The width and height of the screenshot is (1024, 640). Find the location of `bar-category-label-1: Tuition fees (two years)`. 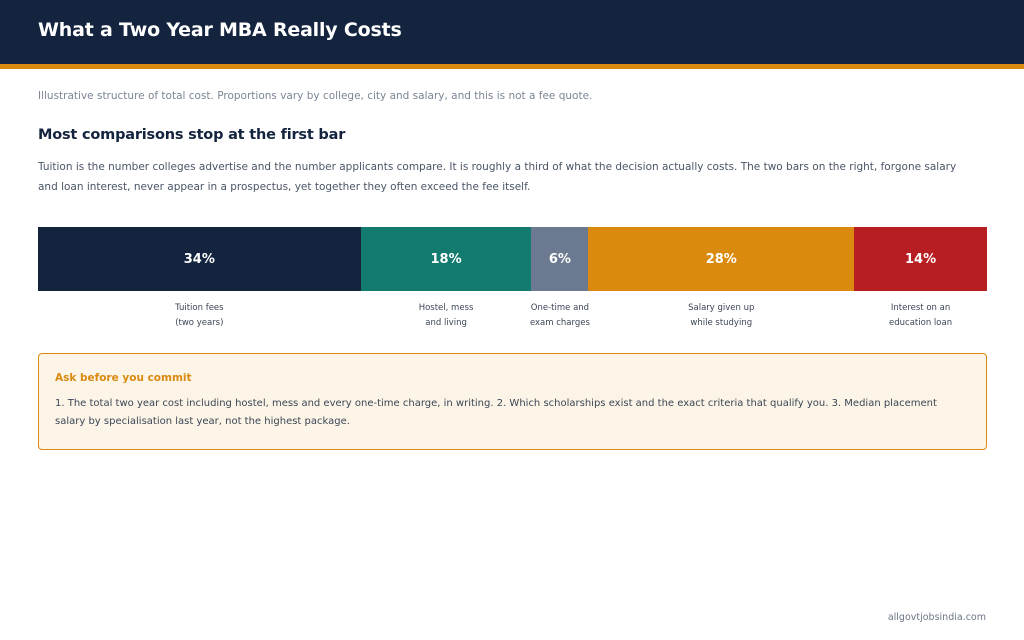

bar-category-label-1: Tuition fees (two years) is located at coordinates (199, 315).